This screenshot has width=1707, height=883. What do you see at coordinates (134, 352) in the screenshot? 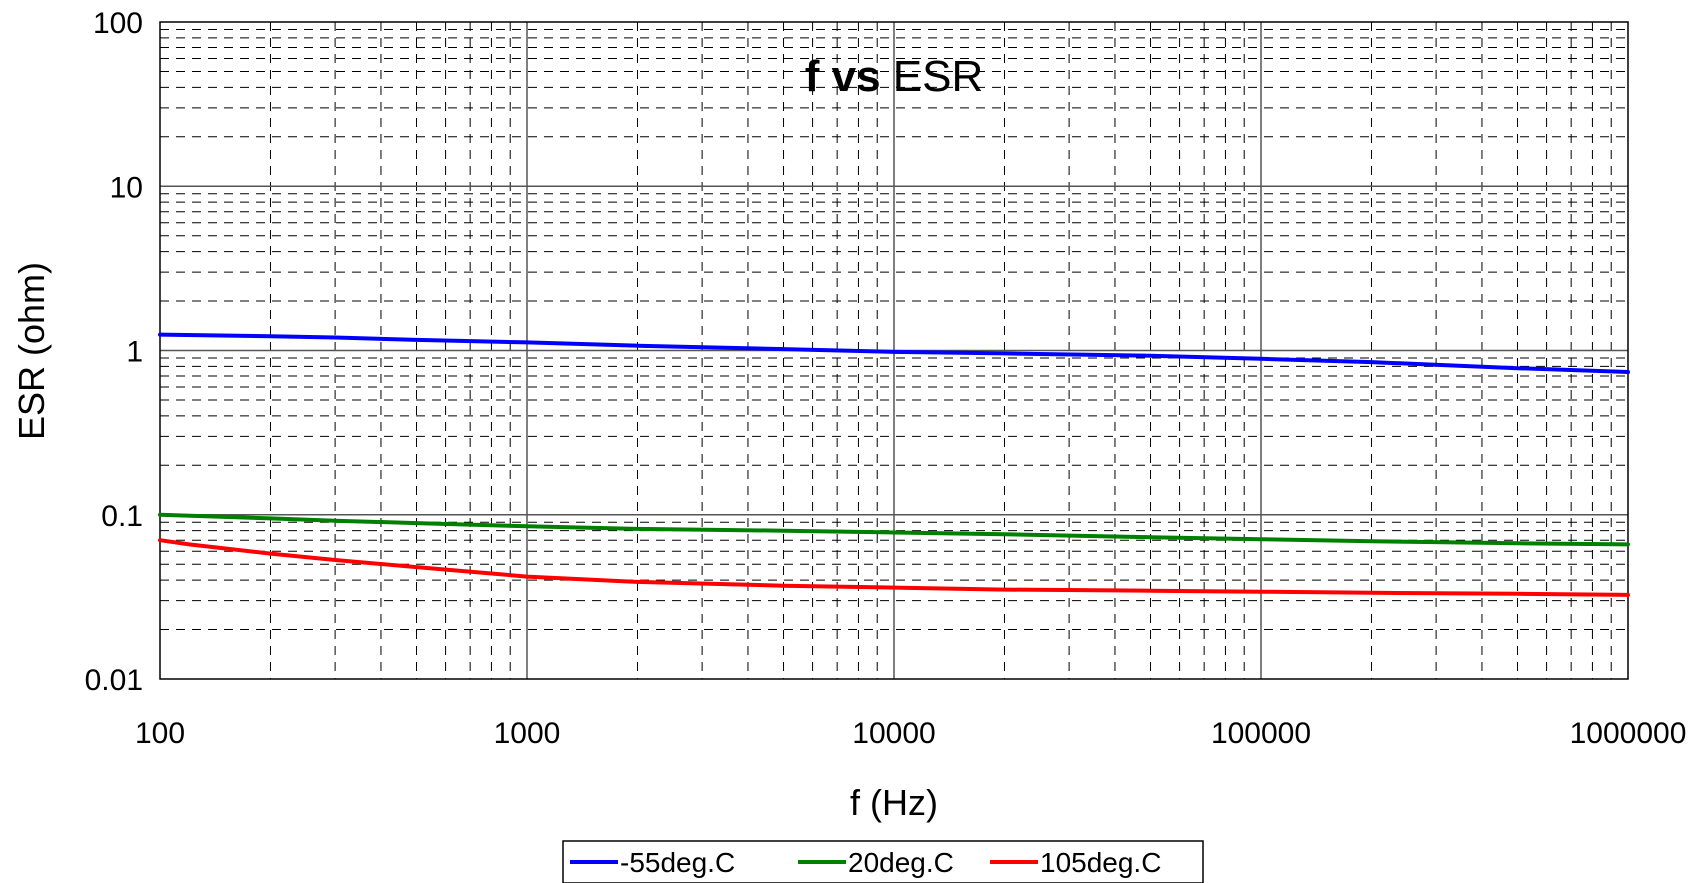
I see `y-tick-label: 1` at bounding box center [134, 352].